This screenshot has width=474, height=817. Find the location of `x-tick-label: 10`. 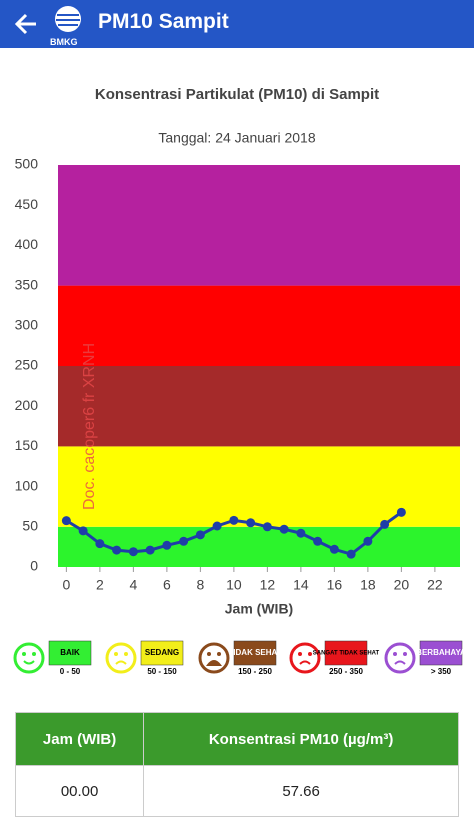

x-tick-label: 10 is located at coordinates (234, 585).